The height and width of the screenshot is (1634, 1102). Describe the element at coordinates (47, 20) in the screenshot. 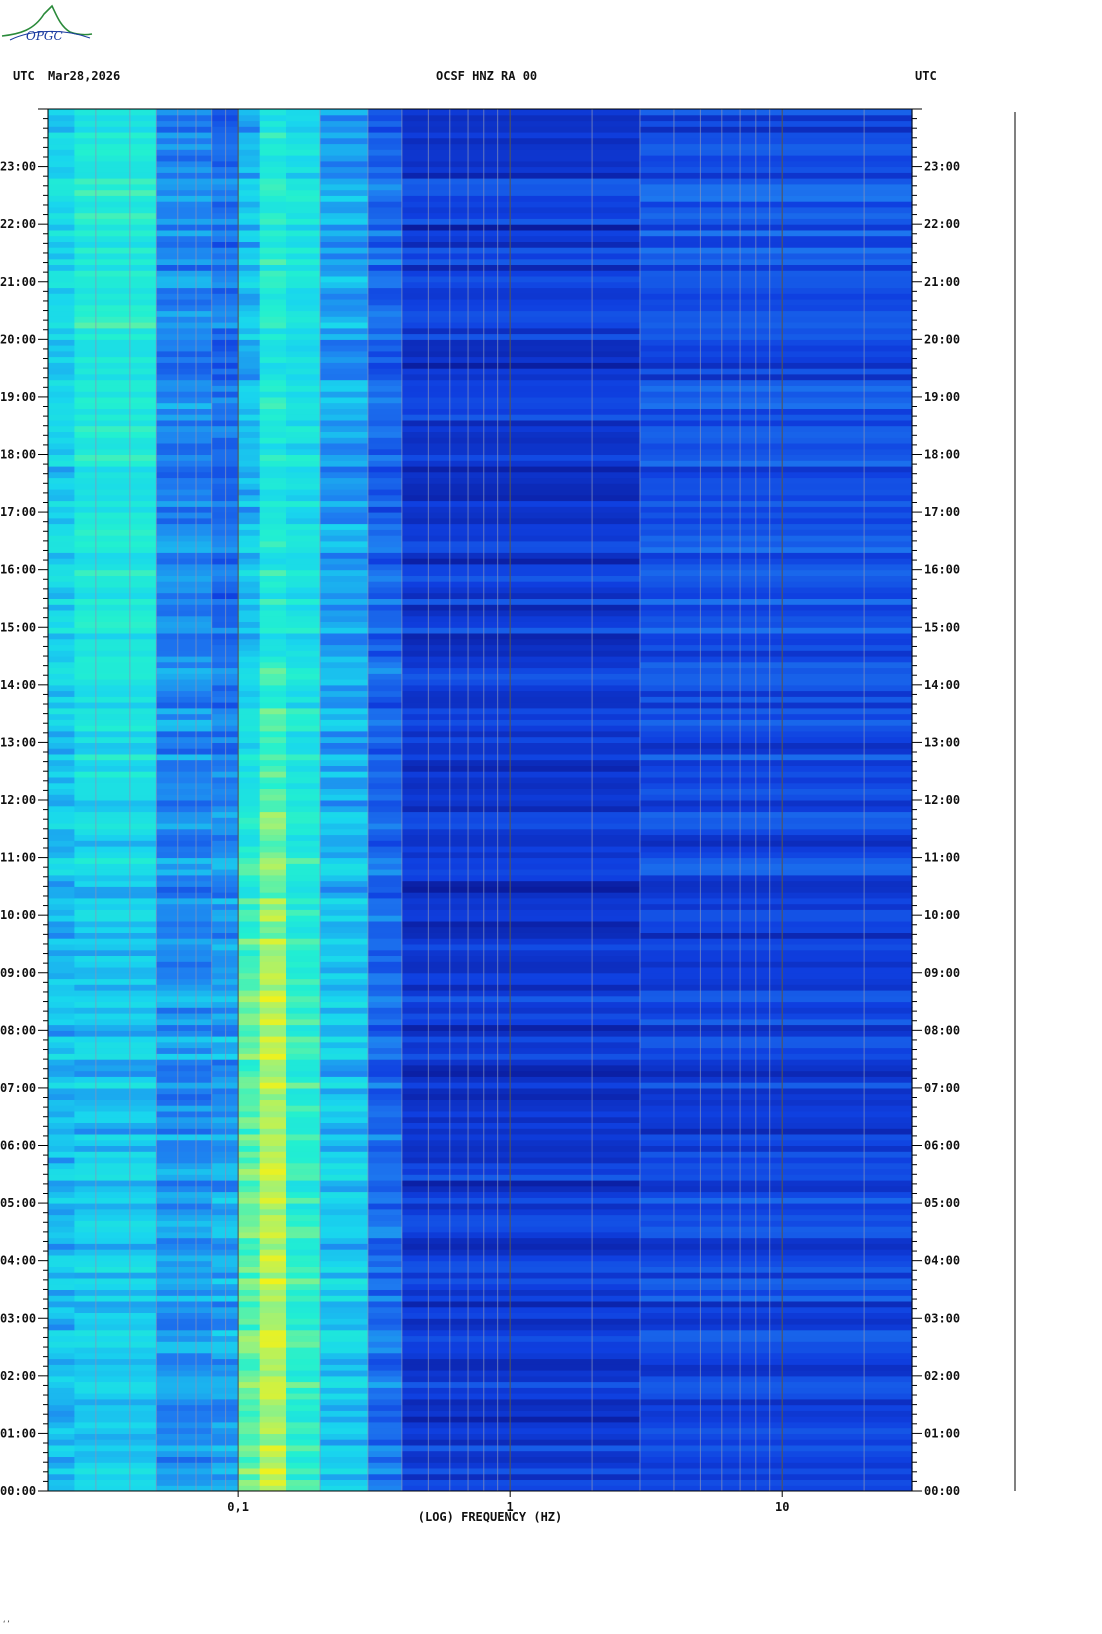

I see `logo-mountain-icon` at that location.